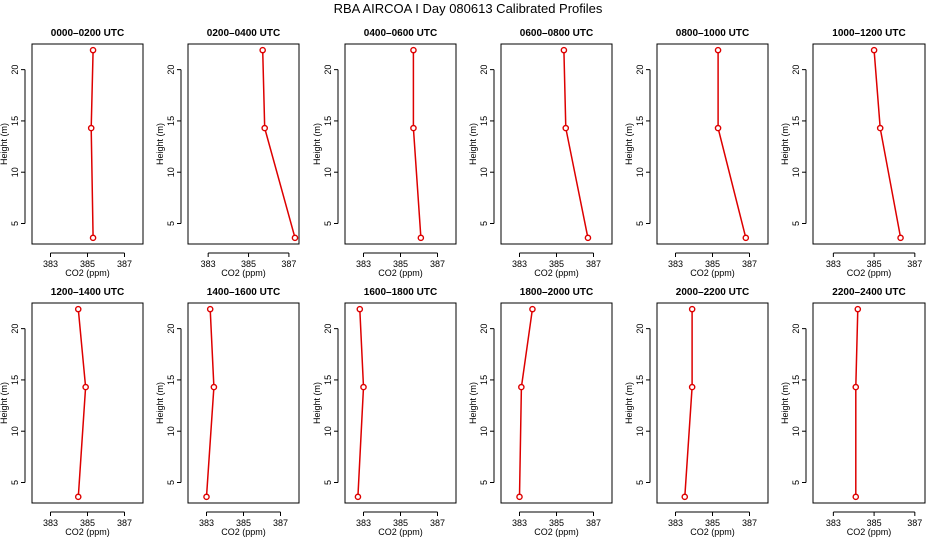 Image resolution: width=936 pixels, height=540 pixels. Describe the element at coordinates (124, 523) in the screenshot. I see `panel-6-x-tick-label-2: 387` at that location.